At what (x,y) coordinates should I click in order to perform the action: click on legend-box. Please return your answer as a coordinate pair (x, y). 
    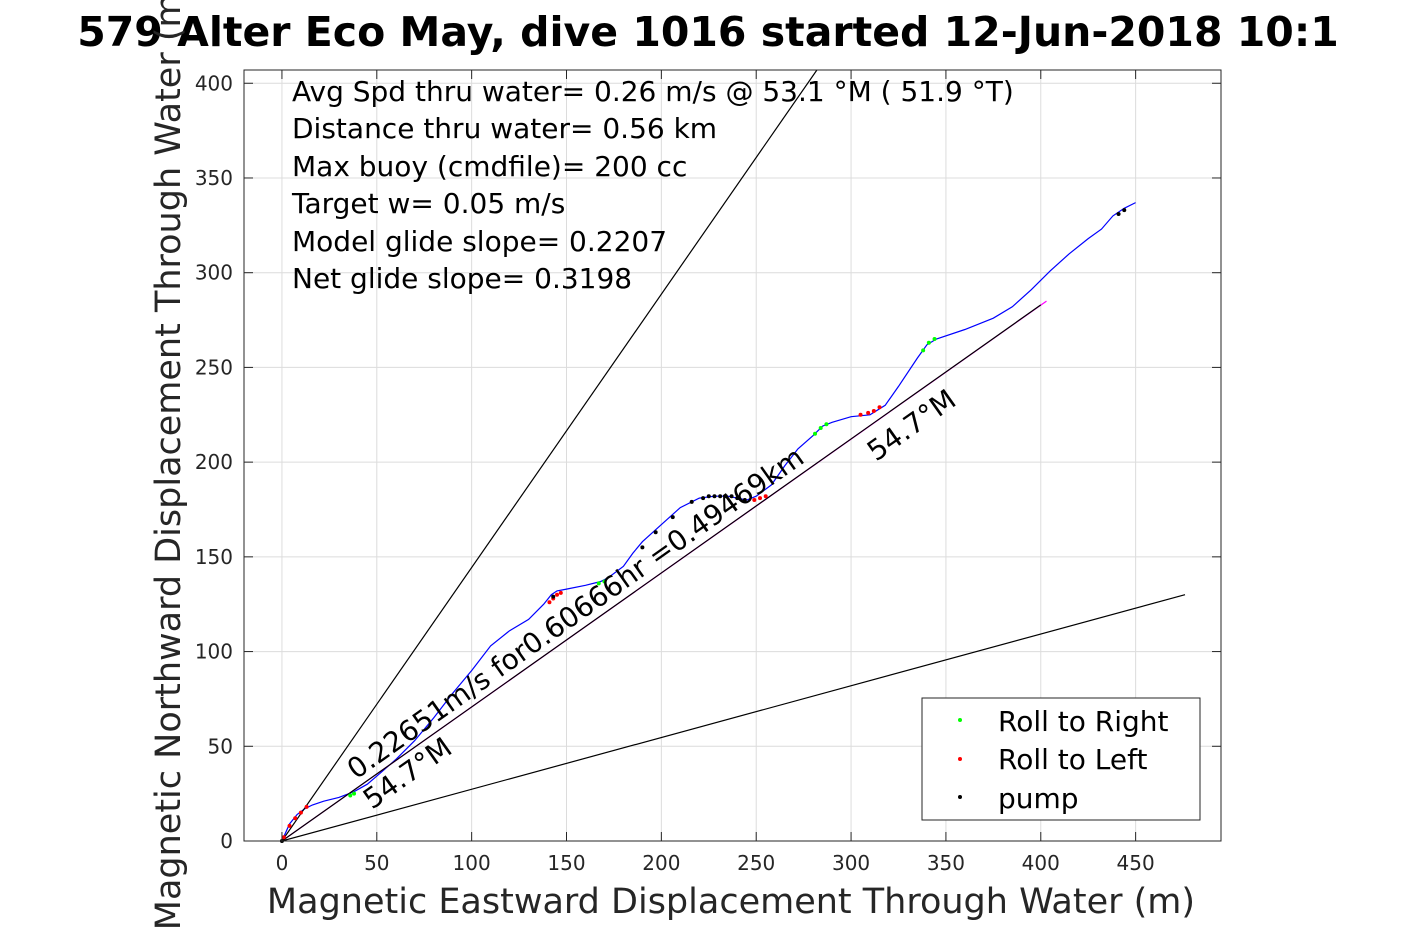
    Looking at the image, I should click on (1061, 759).